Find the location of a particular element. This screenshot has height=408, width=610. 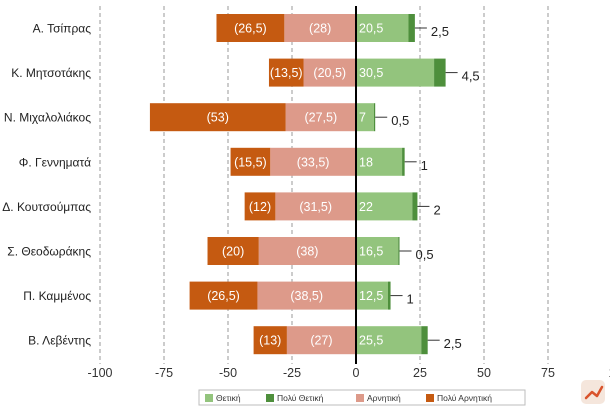

label-positive: 16,5 is located at coordinates (371, 252).